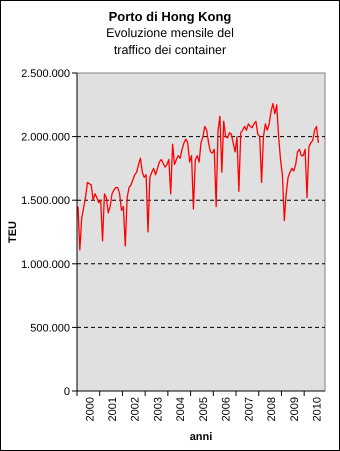 This screenshot has width=340, height=451. Describe the element at coordinates (90, 409) in the screenshot. I see `x-tick-label: 2000` at that location.